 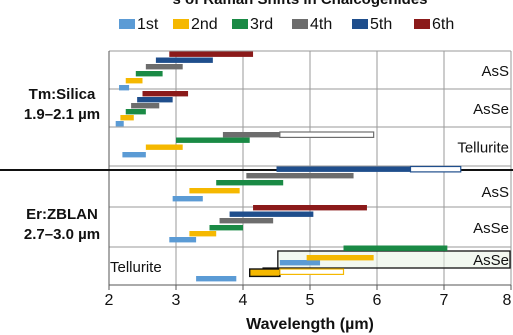 I want to click on x-axis: 2 3 4 5 6 7 8 Wavelength (µm), so click(x=308, y=308).